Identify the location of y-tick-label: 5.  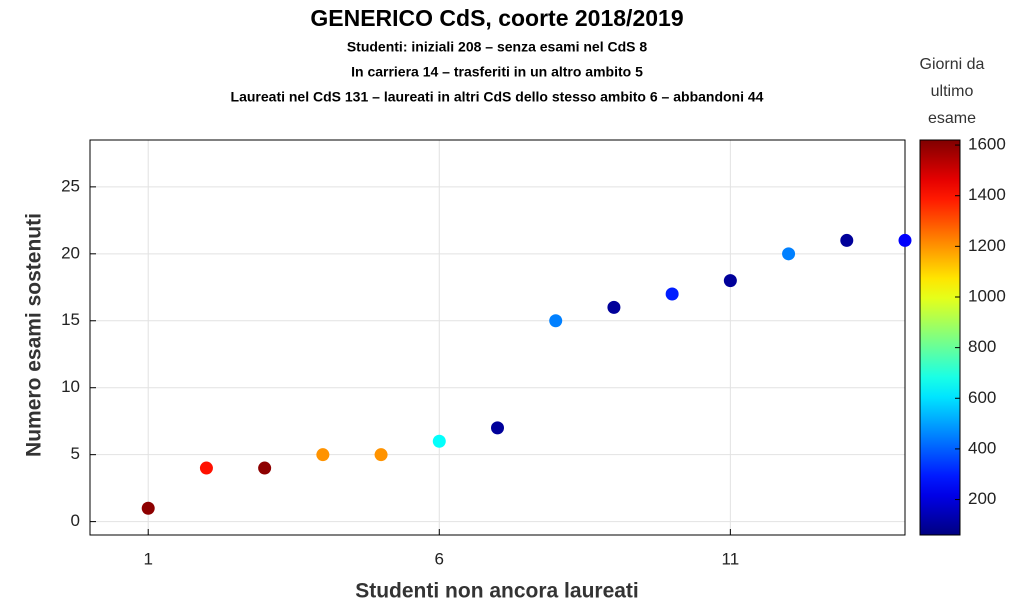
(75, 453).